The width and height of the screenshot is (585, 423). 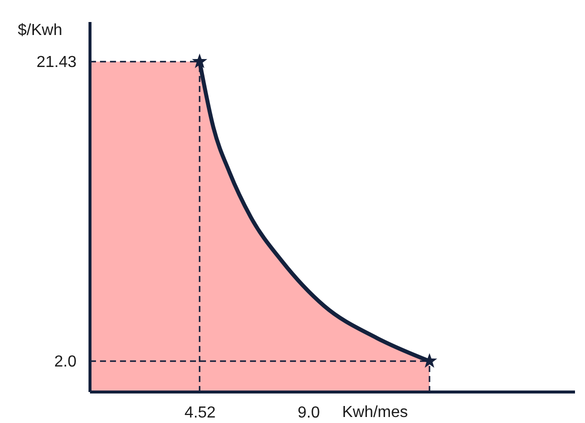 What do you see at coordinates (56, 63) in the screenshot?
I see `y-tick-label: 21.43` at bounding box center [56, 63].